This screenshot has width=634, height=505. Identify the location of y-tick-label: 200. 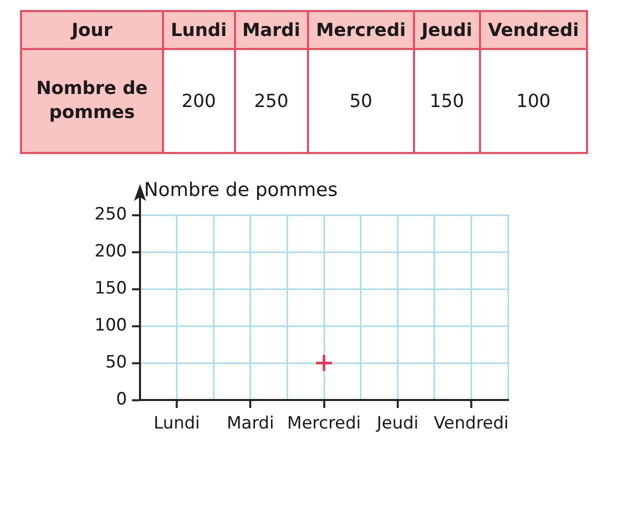
(110, 251).